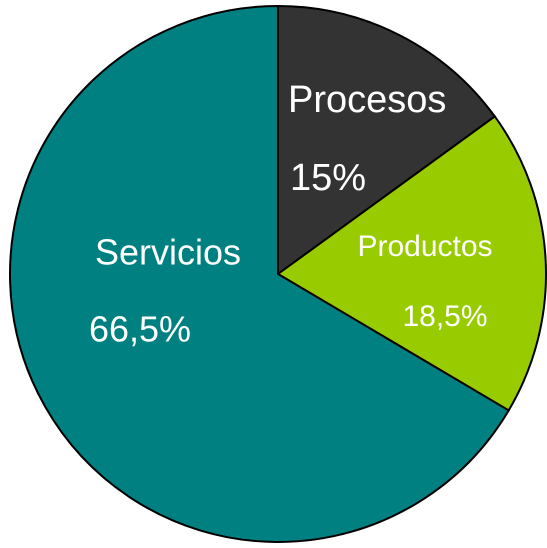  I want to click on slice-value-label: 66,5%, so click(140, 329).